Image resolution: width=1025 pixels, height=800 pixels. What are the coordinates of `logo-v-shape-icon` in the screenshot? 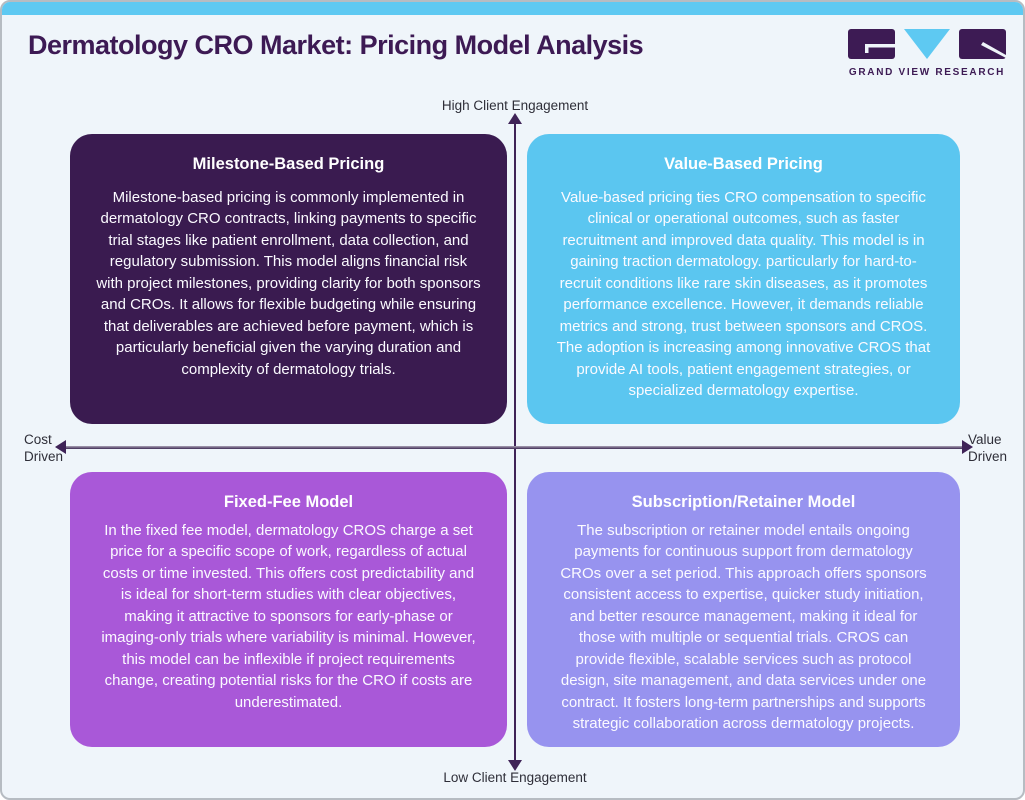 It's located at (927, 47).